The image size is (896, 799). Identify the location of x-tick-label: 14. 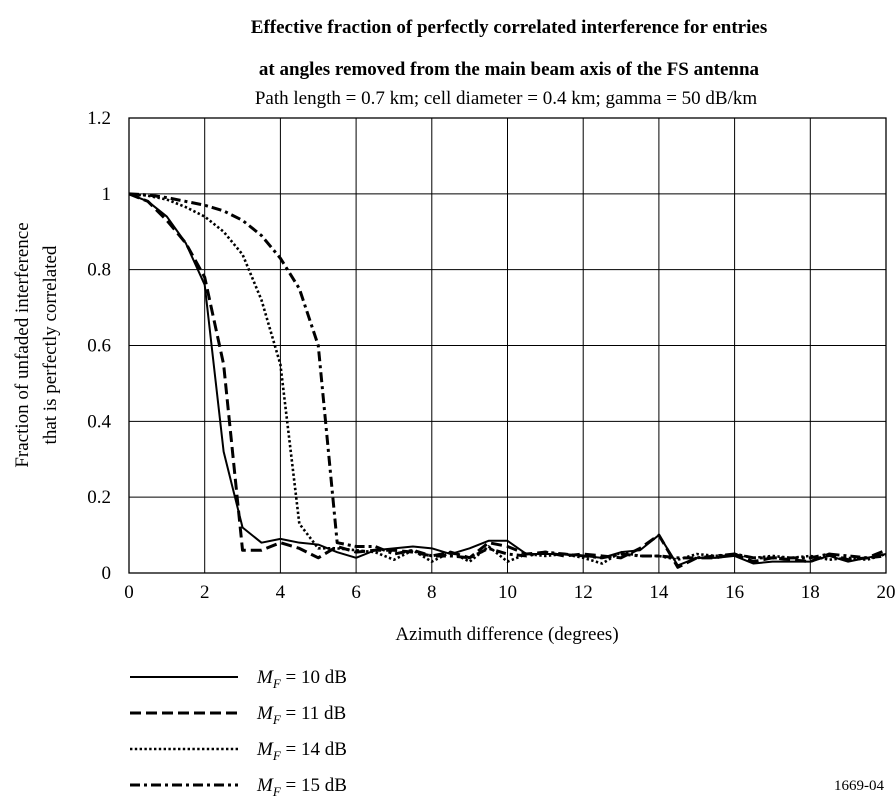
(659, 592).